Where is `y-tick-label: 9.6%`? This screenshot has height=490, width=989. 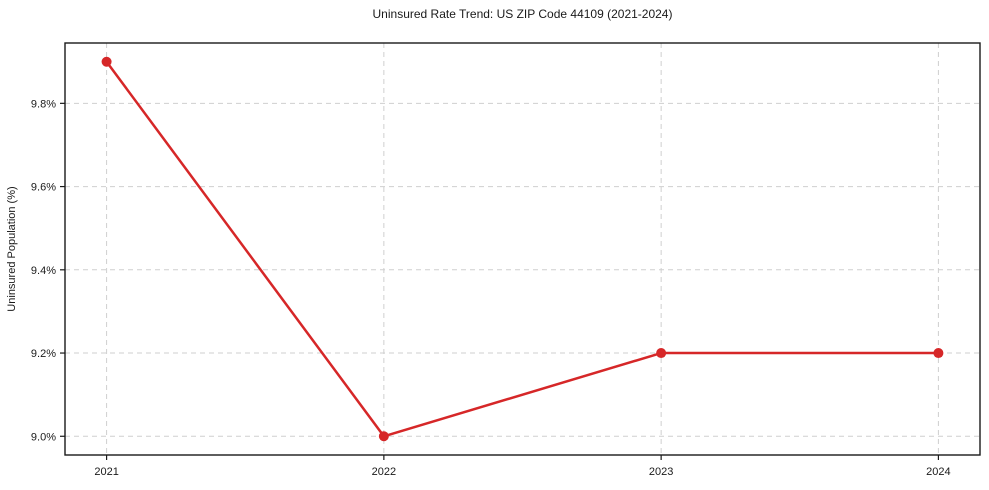 y-tick-label: 9.6% is located at coordinates (43, 188).